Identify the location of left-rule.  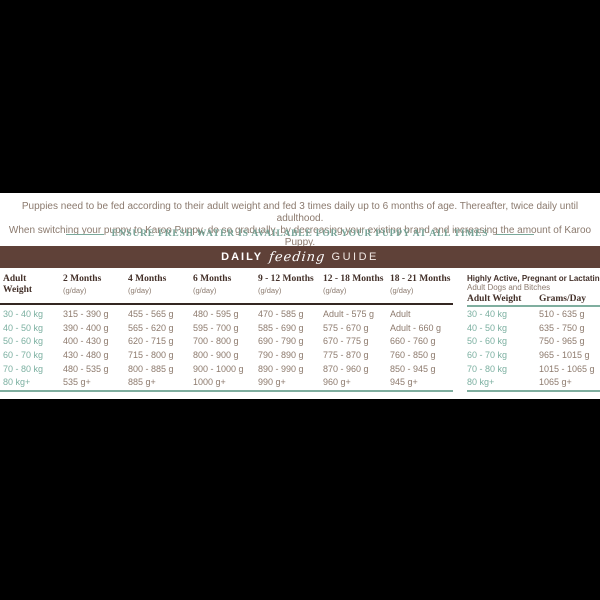
(84, 234).